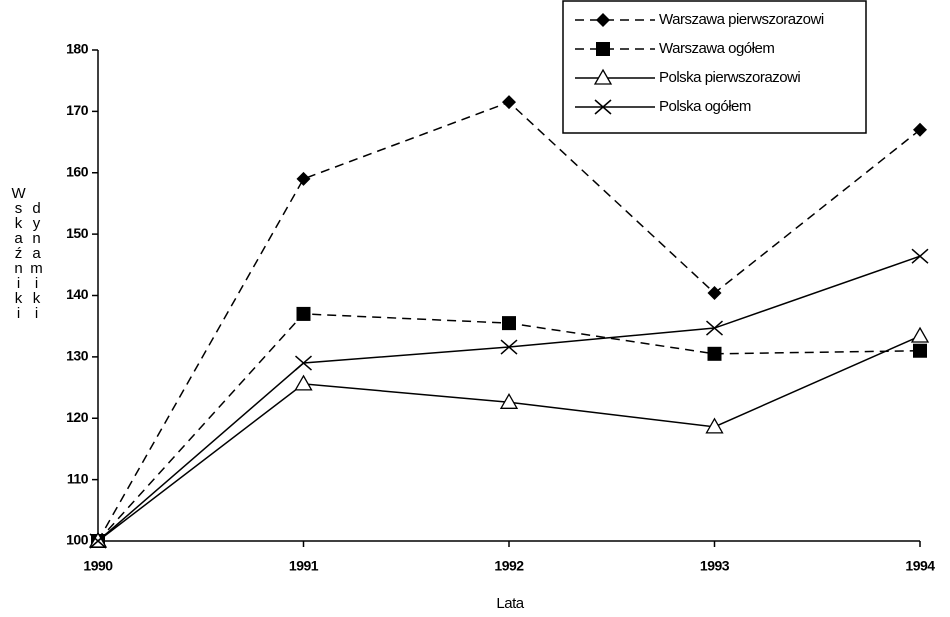 Image resolution: width=950 pixels, height=617 pixels. I want to click on x-axis-label: Lata, so click(510, 603).